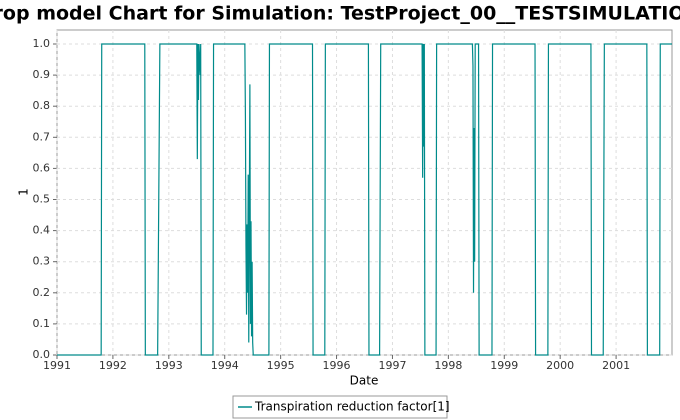  Describe the element at coordinates (42, 74) in the screenshot. I see `y-tick-label: 0.9` at that location.